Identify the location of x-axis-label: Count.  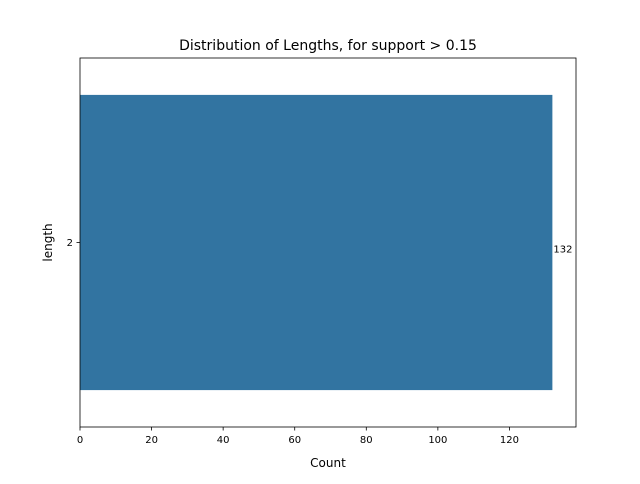
(328, 463).